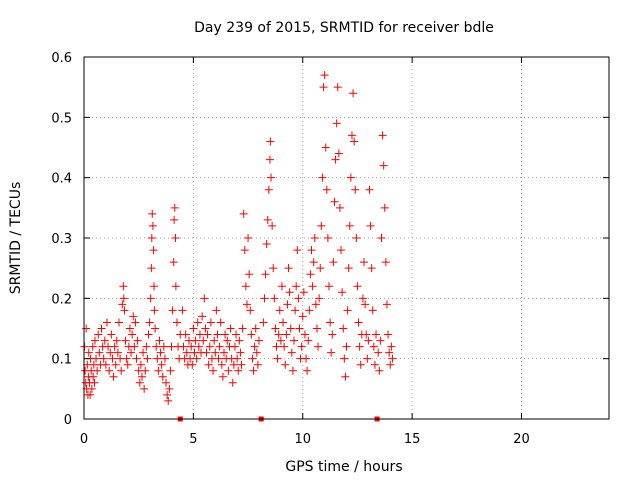 This screenshot has height=485, width=640. Describe the element at coordinates (412, 439) in the screenshot. I see `x-tick-label: 15` at that location.